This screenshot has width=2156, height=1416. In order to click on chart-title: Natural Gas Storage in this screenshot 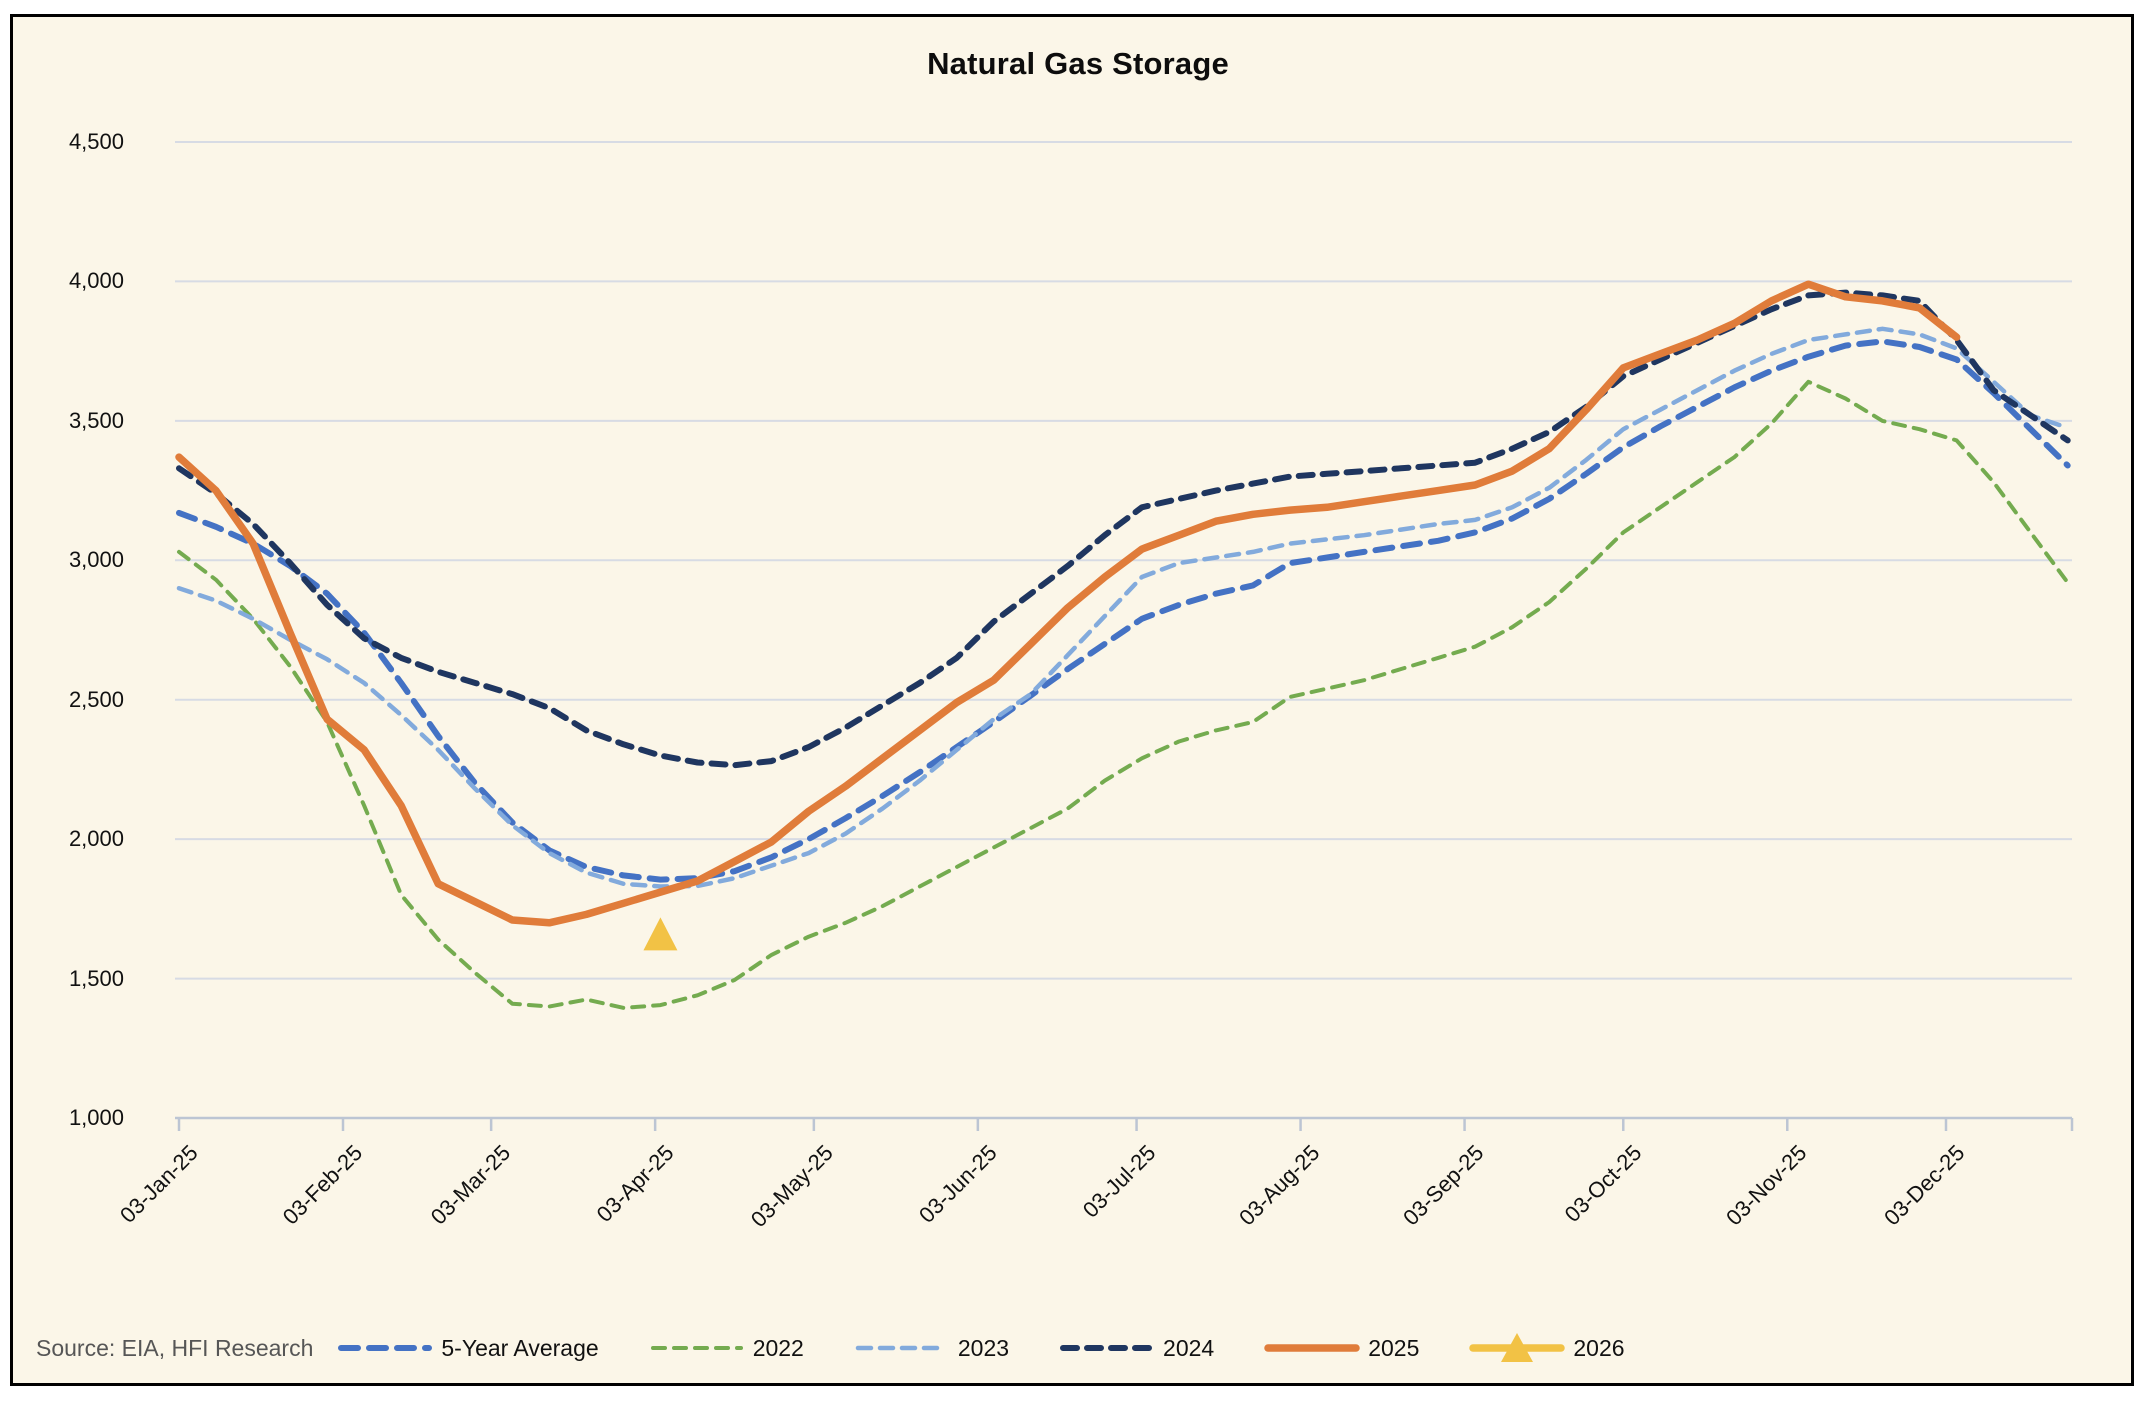, I will do `click(1078, 63)`.